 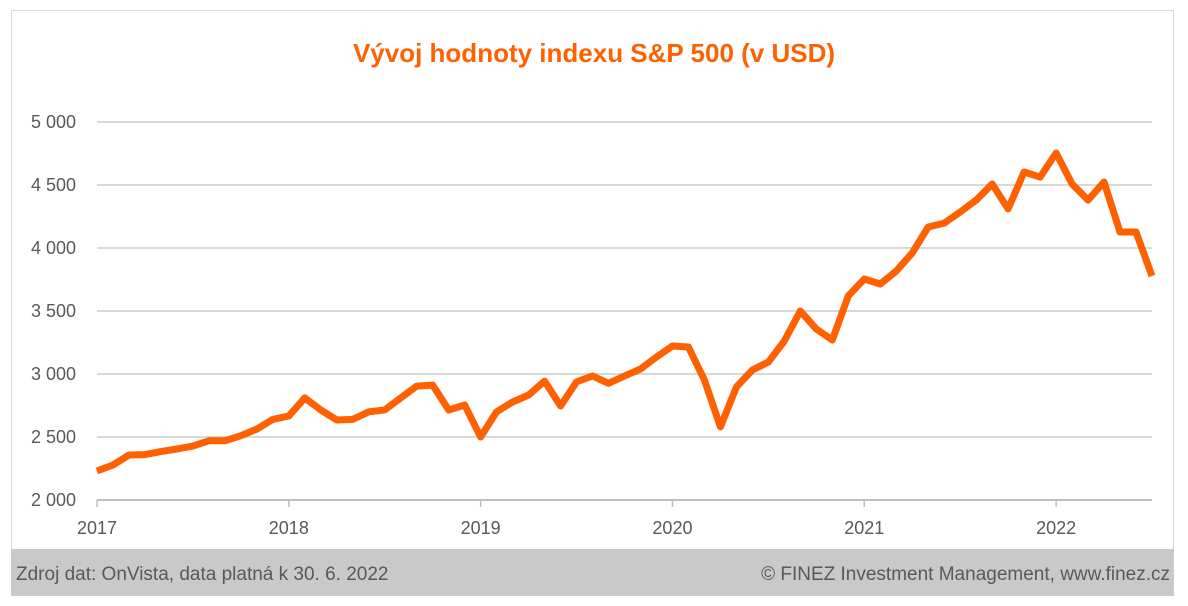 What do you see at coordinates (53, 248) in the screenshot?
I see `y-tick-label: 4 000` at bounding box center [53, 248].